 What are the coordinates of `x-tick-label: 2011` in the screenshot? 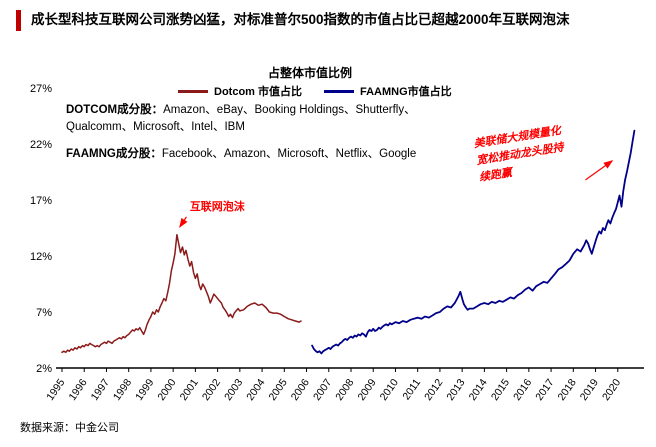 It's located at (411, 390).